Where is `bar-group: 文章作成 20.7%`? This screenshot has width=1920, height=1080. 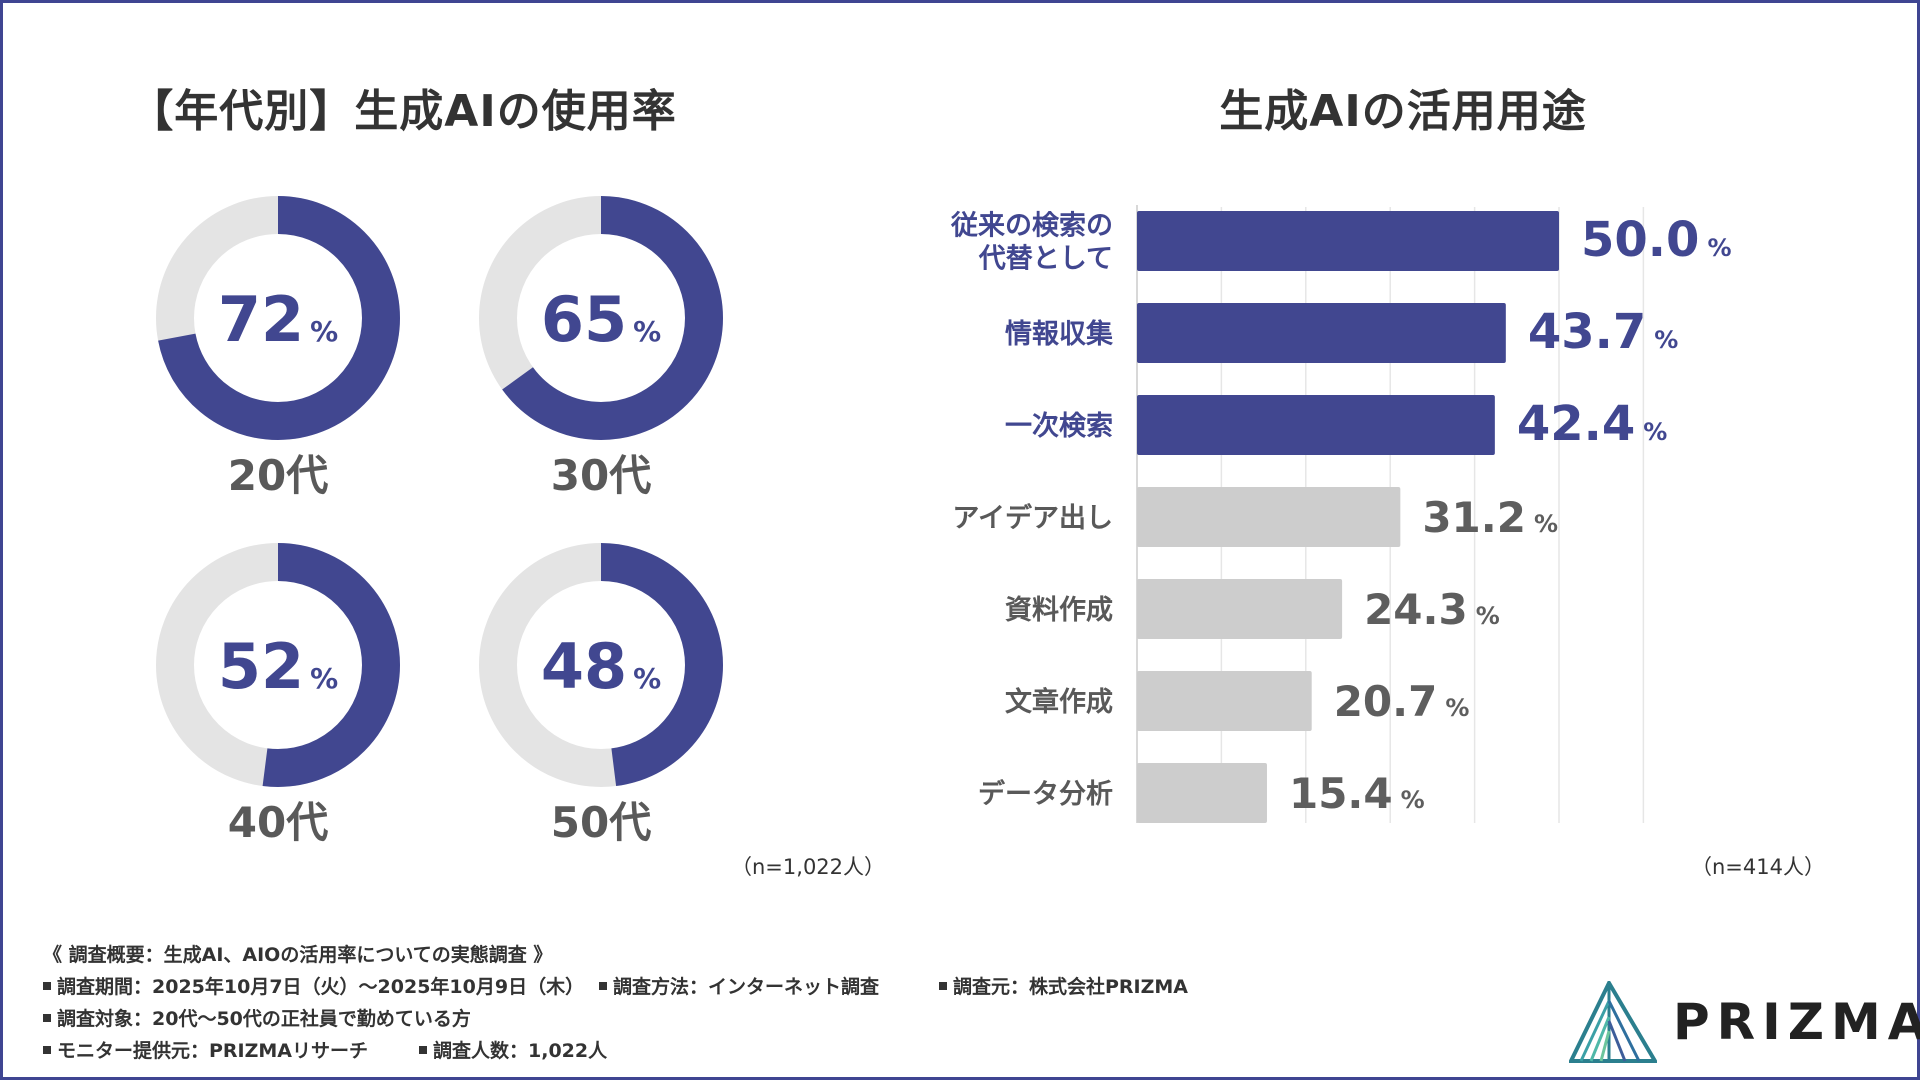
bar-group: 文章作成 20.7% is located at coordinates (1237, 701).